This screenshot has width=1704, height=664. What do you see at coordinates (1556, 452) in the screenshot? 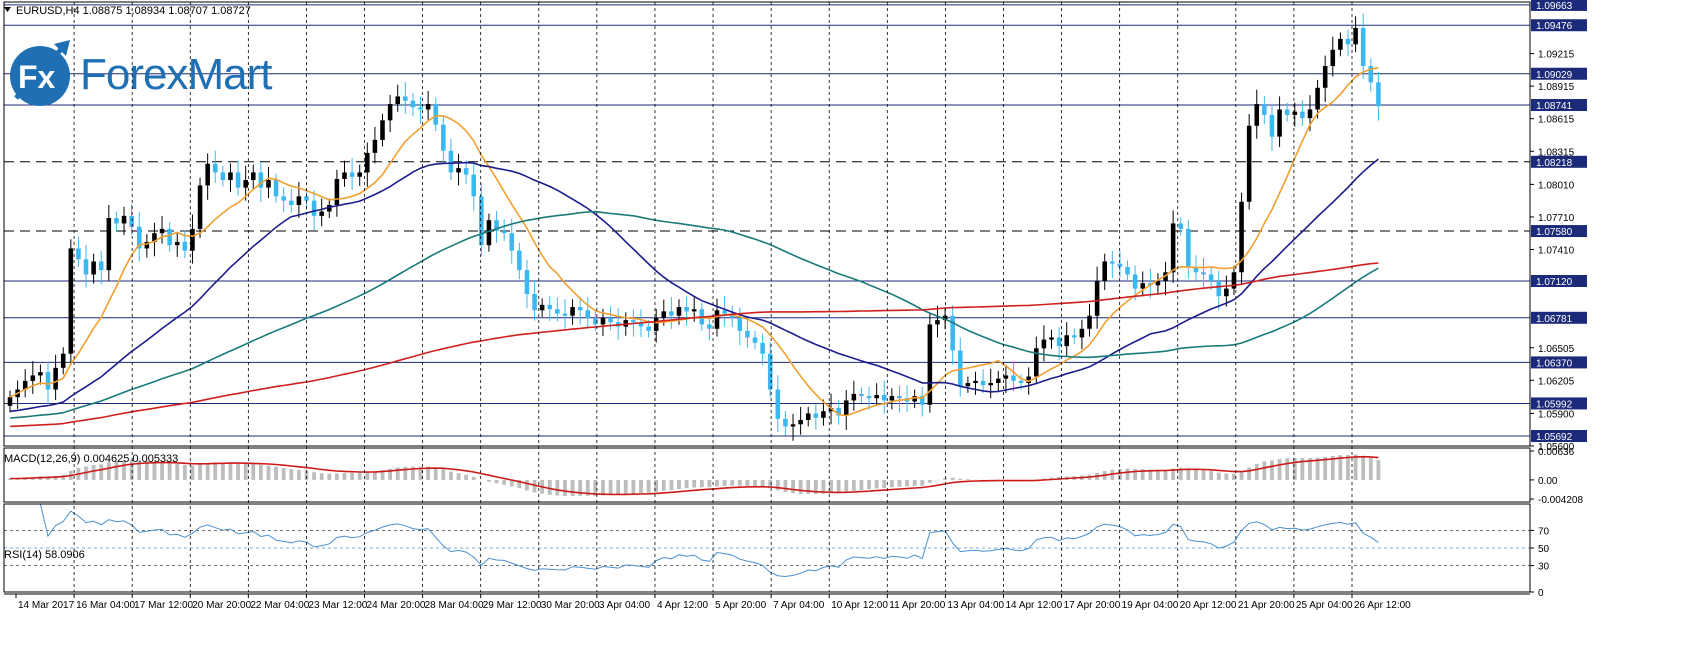
I see `macd-tick-label: 0.00636` at bounding box center [1556, 452].